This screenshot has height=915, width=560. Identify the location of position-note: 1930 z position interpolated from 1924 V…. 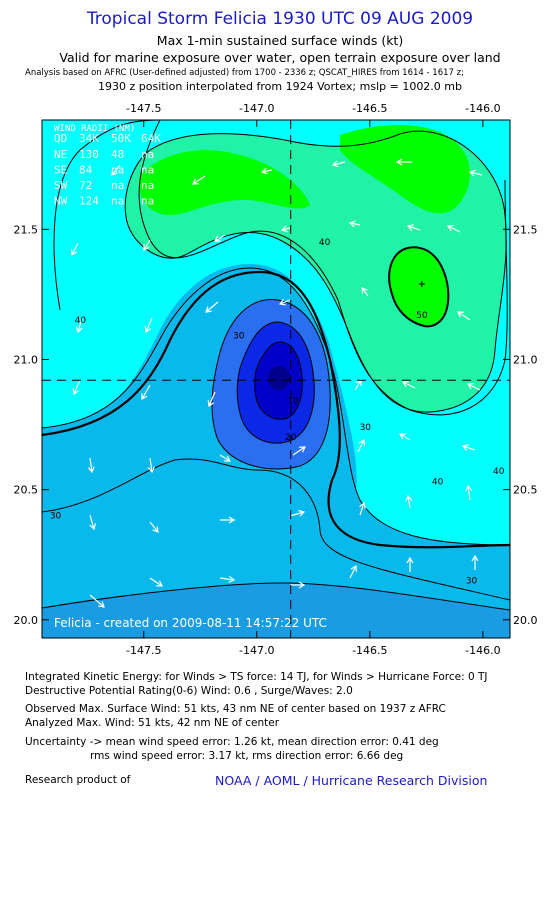
(279, 86).